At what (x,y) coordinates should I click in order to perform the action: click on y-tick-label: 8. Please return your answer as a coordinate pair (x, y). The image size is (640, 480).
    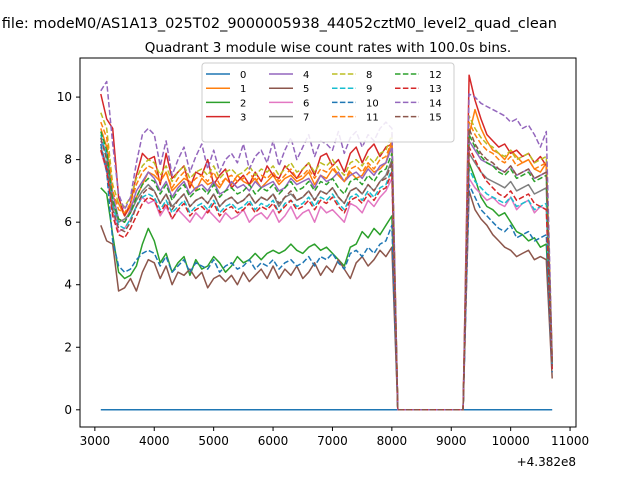
    Looking at the image, I should click on (68, 160).